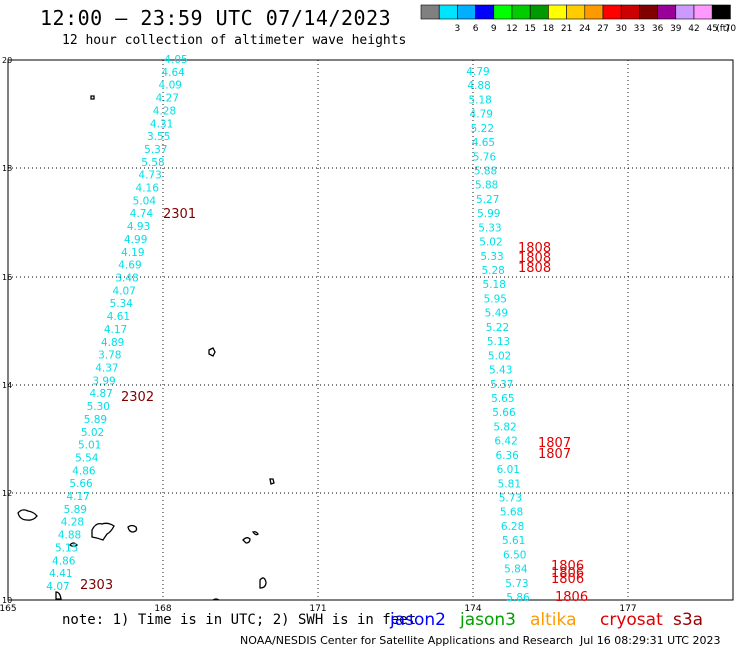 This screenshot has width=740, height=650. What do you see at coordinates (505, 442) in the screenshot?
I see `swh-value-track2: 6.42` at bounding box center [505, 442].